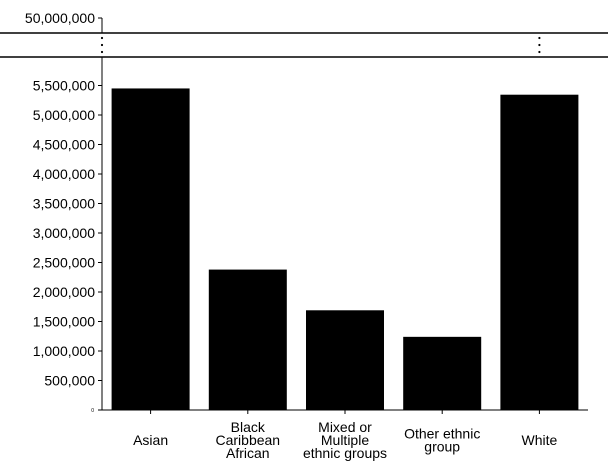 The image size is (608, 463). What do you see at coordinates (64, 322) in the screenshot?
I see `y-tick-label: 1,500,000` at bounding box center [64, 322].